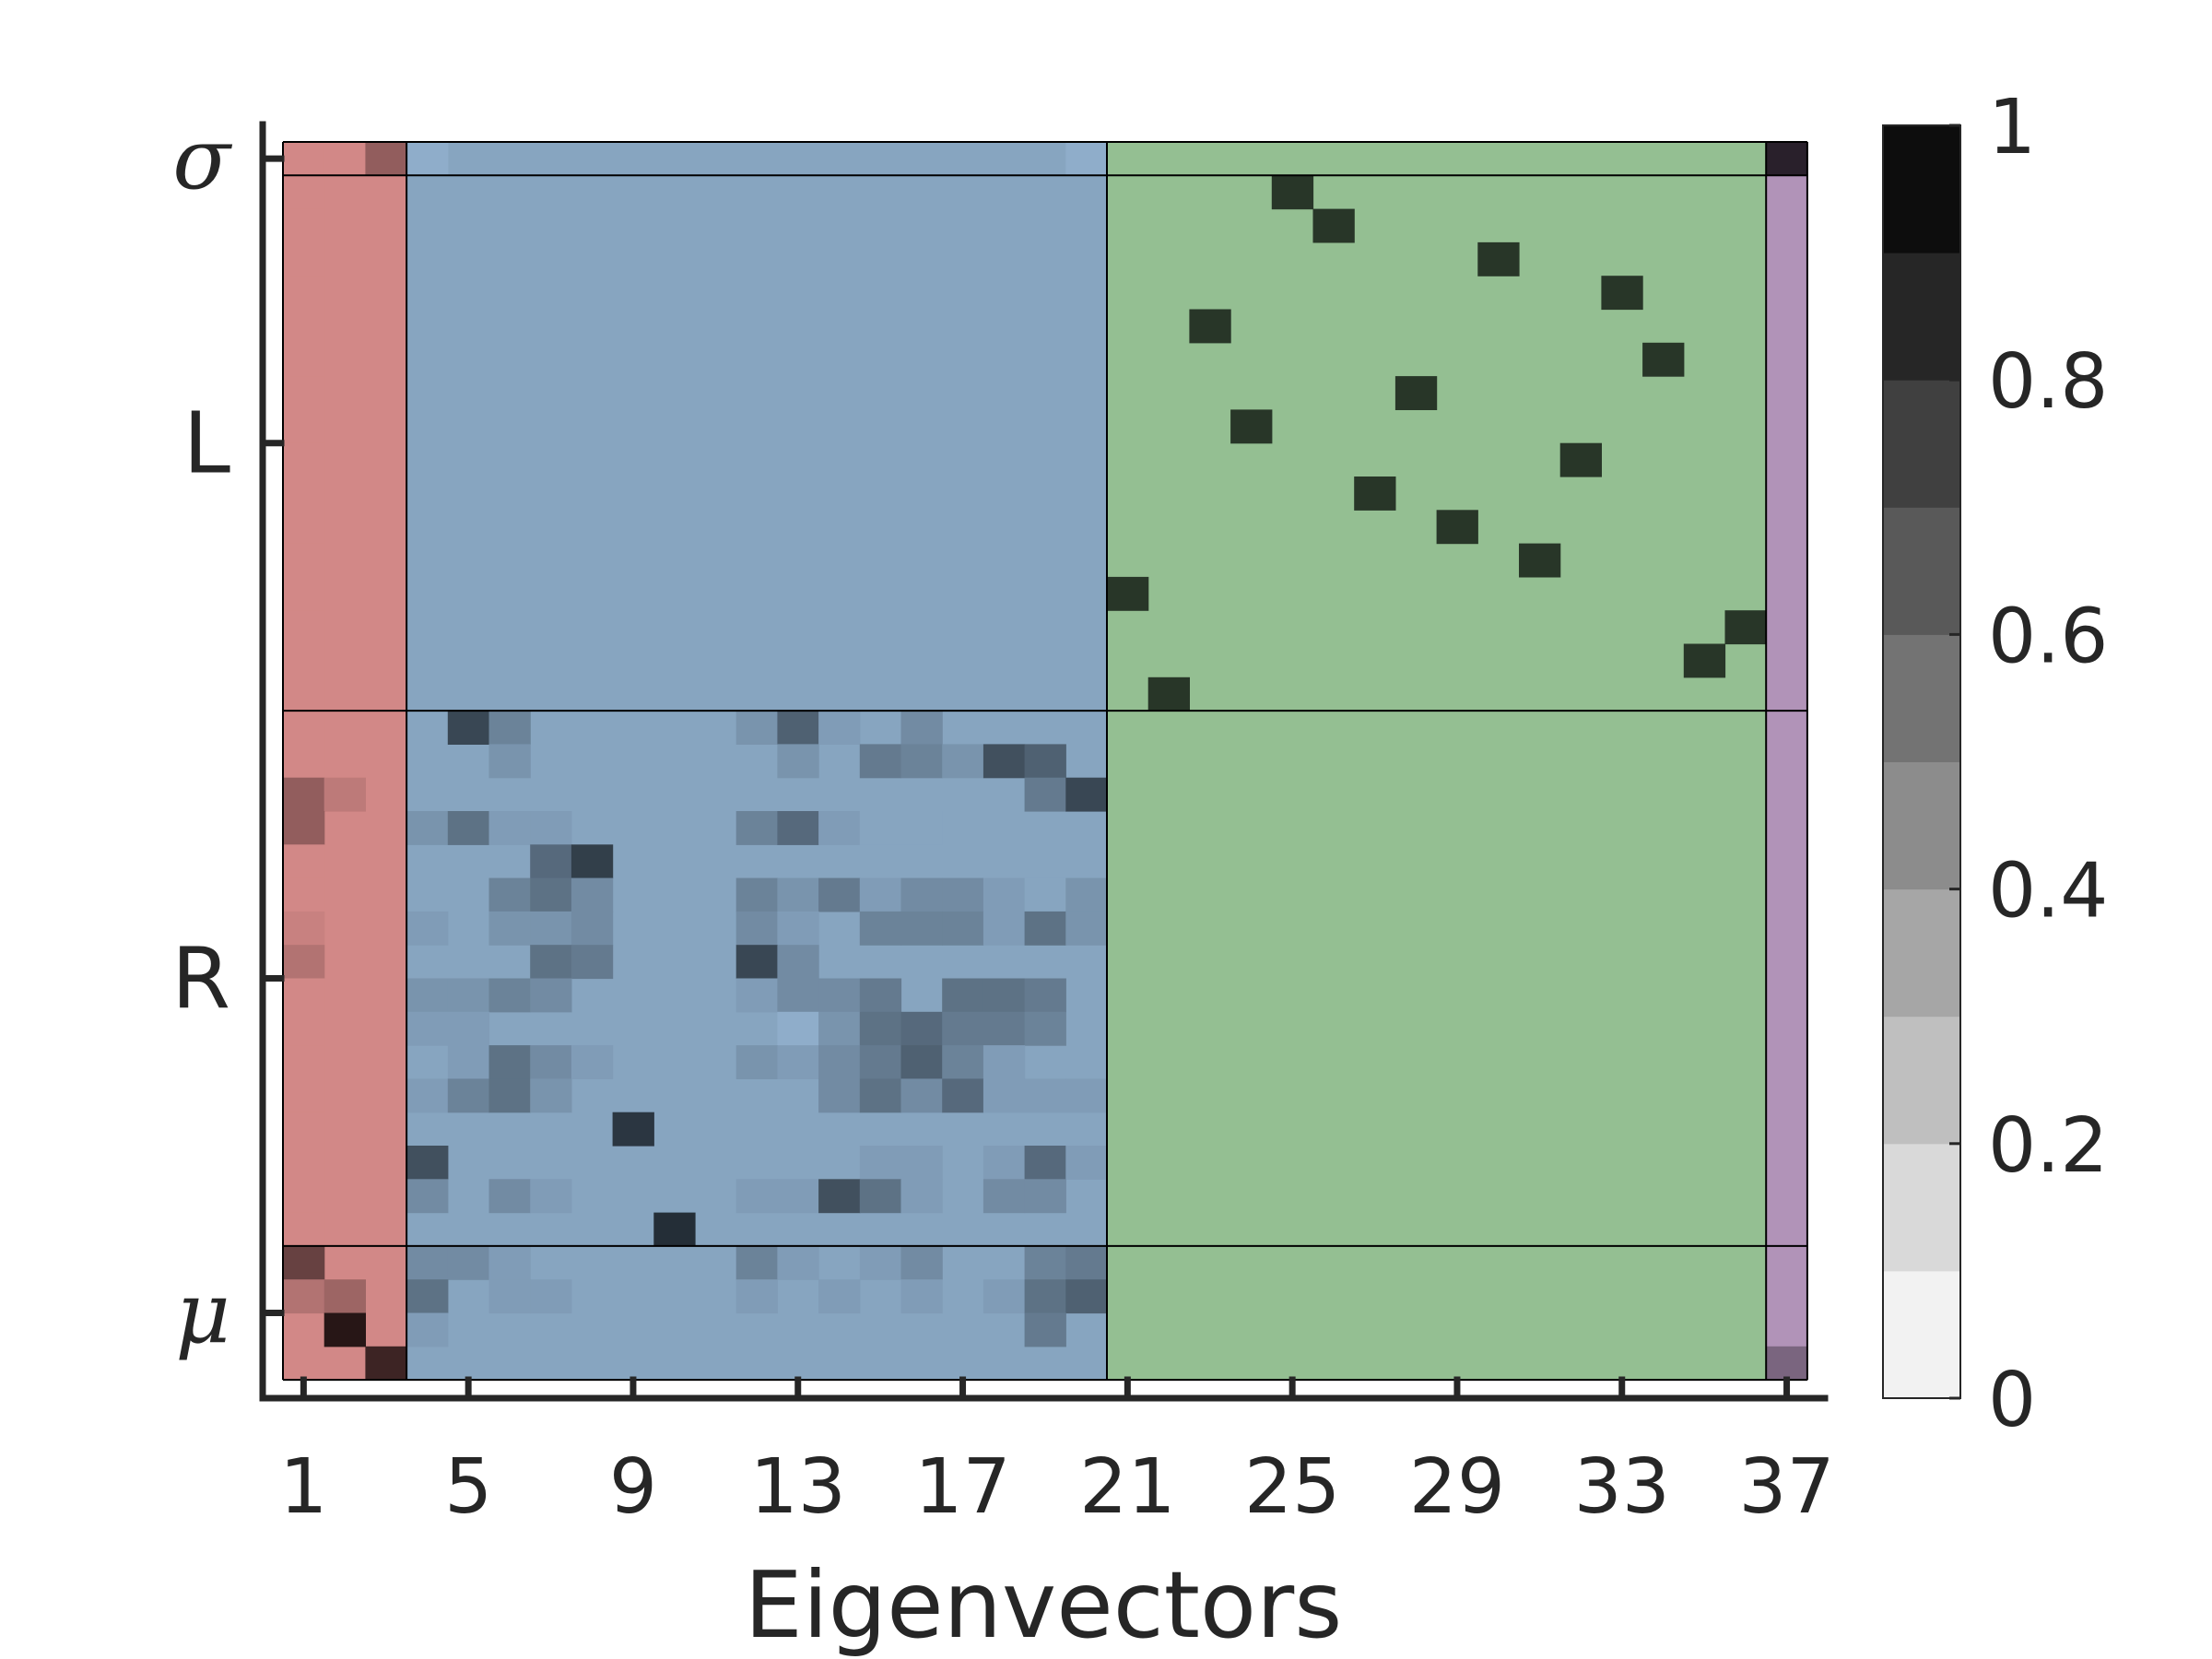  What do you see at coordinates (2048, 1146) in the screenshot?
I see `colorbar-tick-label: 0.2` at bounding box center [2048, 1146].